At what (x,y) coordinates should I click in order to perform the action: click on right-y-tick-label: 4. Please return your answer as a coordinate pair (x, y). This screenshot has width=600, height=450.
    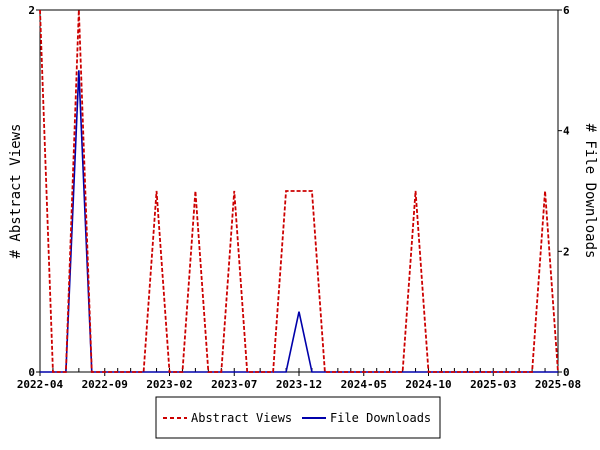
    Looking at the image, I should click on (566, 131).